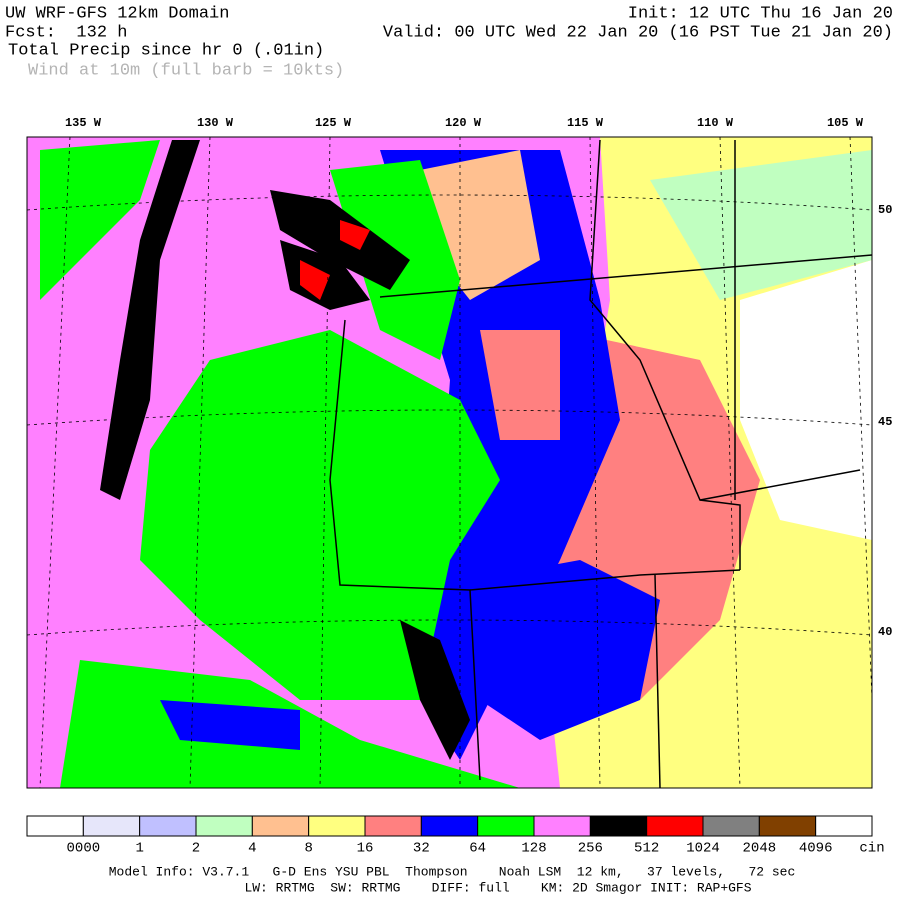  I want to click on colorbar-label: 4, so click(252, 849).